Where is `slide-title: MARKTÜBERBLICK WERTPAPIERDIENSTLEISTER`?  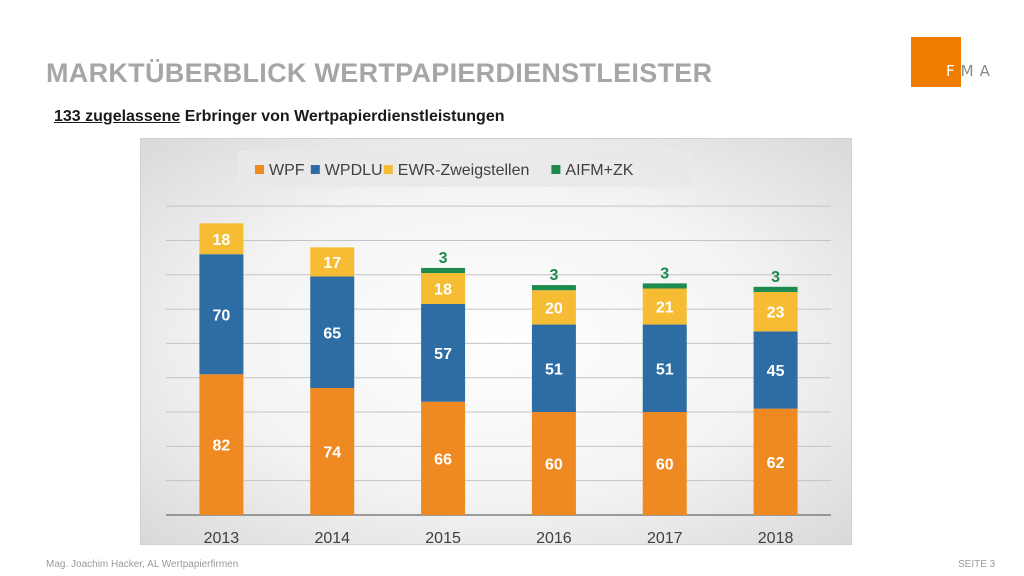
slide-title: MARKTÜBERBLICK WERTPAPIERDIENSTLEISTER is located at coordinates (379, 73).